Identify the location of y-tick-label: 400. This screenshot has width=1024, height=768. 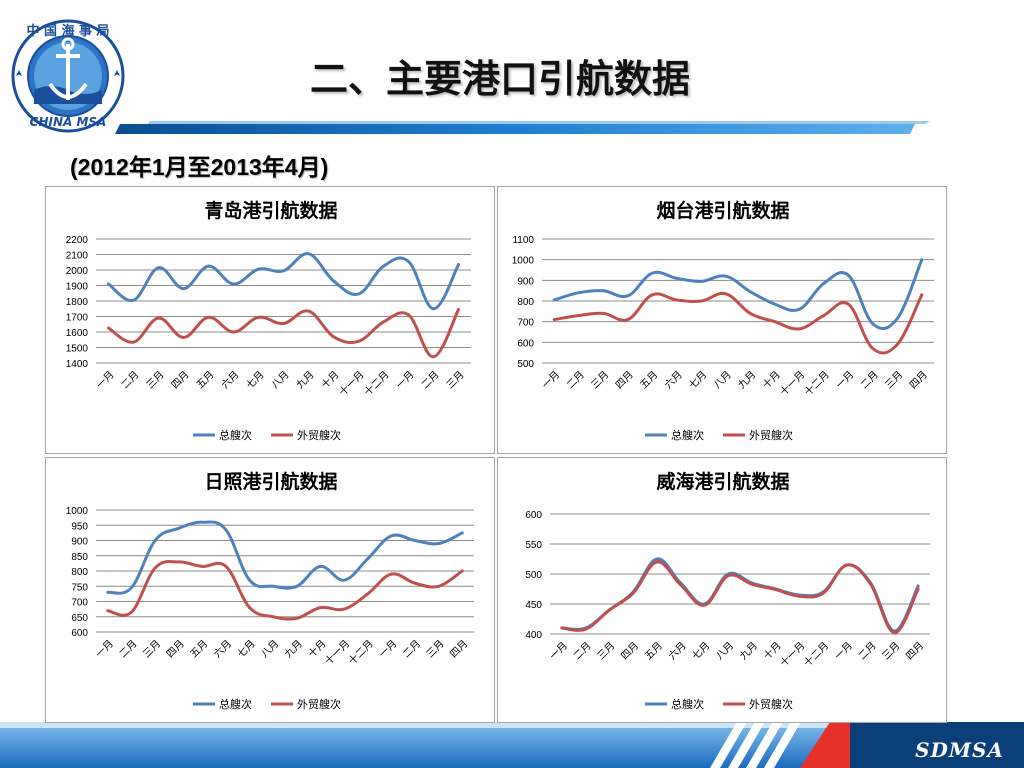
(533, 635).